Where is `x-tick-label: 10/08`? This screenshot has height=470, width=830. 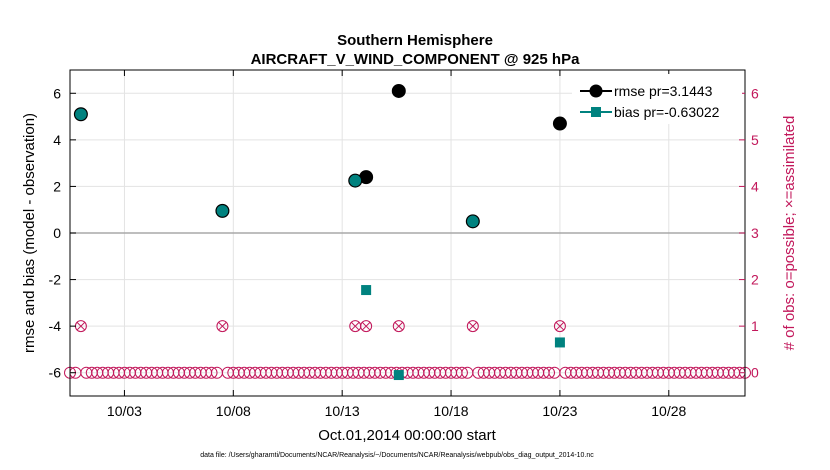 x-tick-label: 10/08 is located at coordinates (233, 411).